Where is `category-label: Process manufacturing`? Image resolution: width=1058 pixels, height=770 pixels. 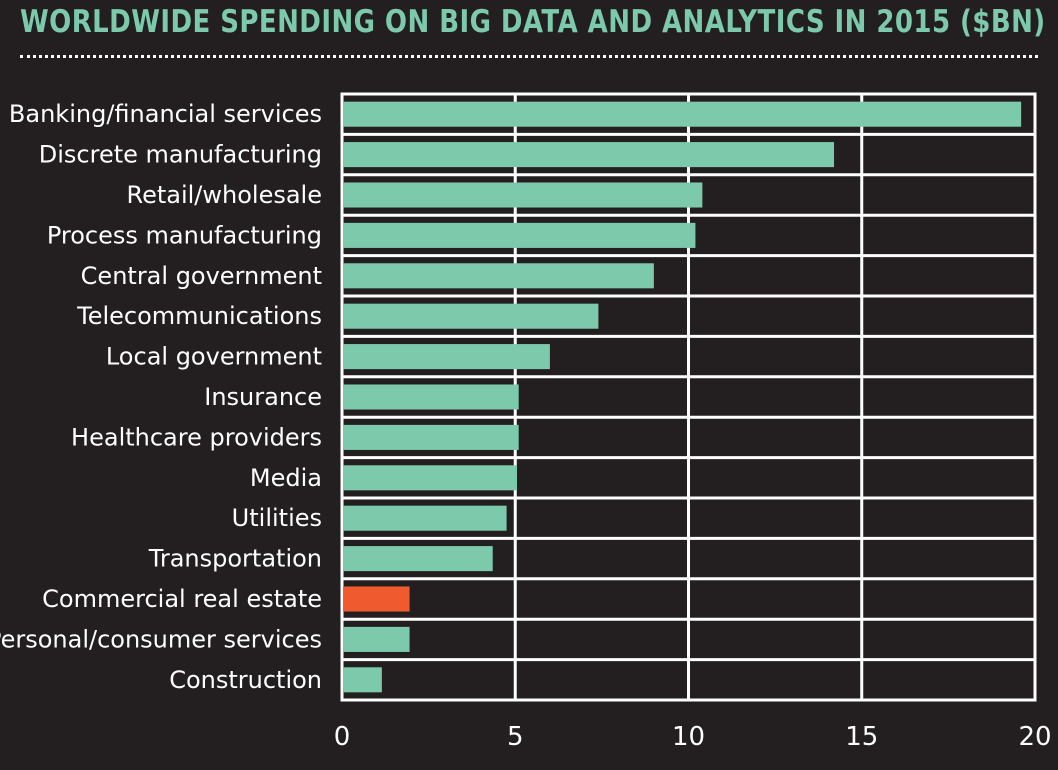 category-label: Process manufacturing is located at coordinates (184, 235).